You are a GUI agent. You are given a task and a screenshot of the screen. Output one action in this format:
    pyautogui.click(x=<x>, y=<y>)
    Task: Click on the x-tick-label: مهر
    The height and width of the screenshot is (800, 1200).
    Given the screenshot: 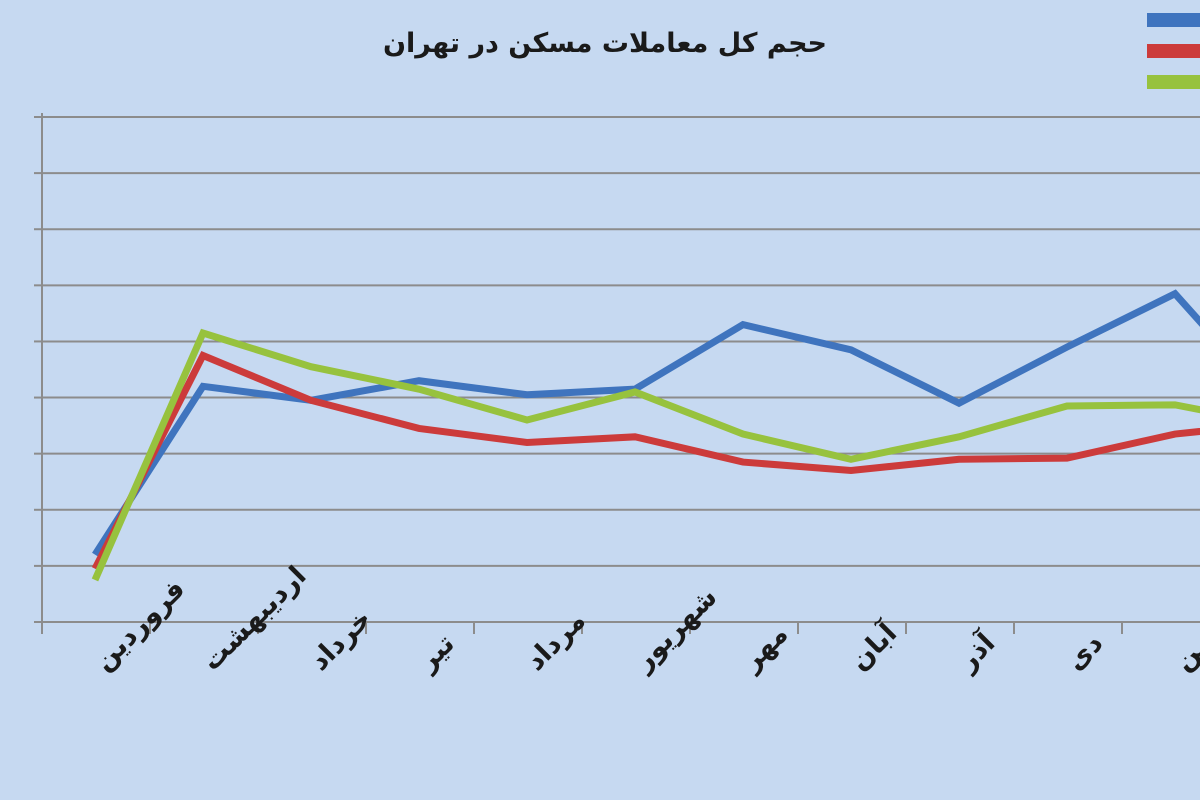 What is the action you would take?
    pyautogui.click(x=765, y=649)
    